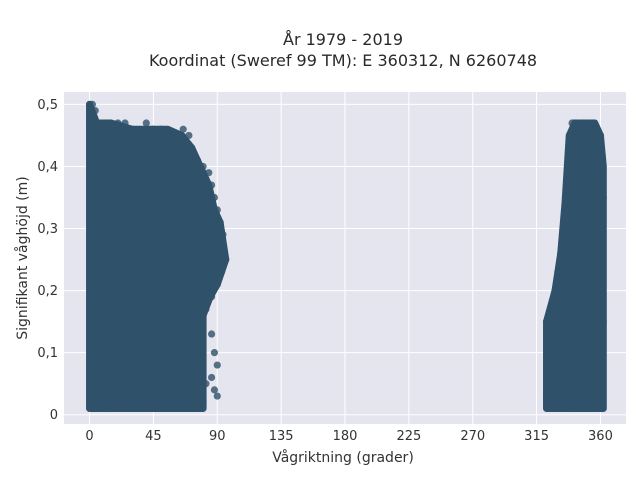 The height and width of the screenshot is (480, 640). What do you see at coordinates (89, 436) in the screenshot?
I see `x-tick-label: 0` at bounding box center [89, 436].